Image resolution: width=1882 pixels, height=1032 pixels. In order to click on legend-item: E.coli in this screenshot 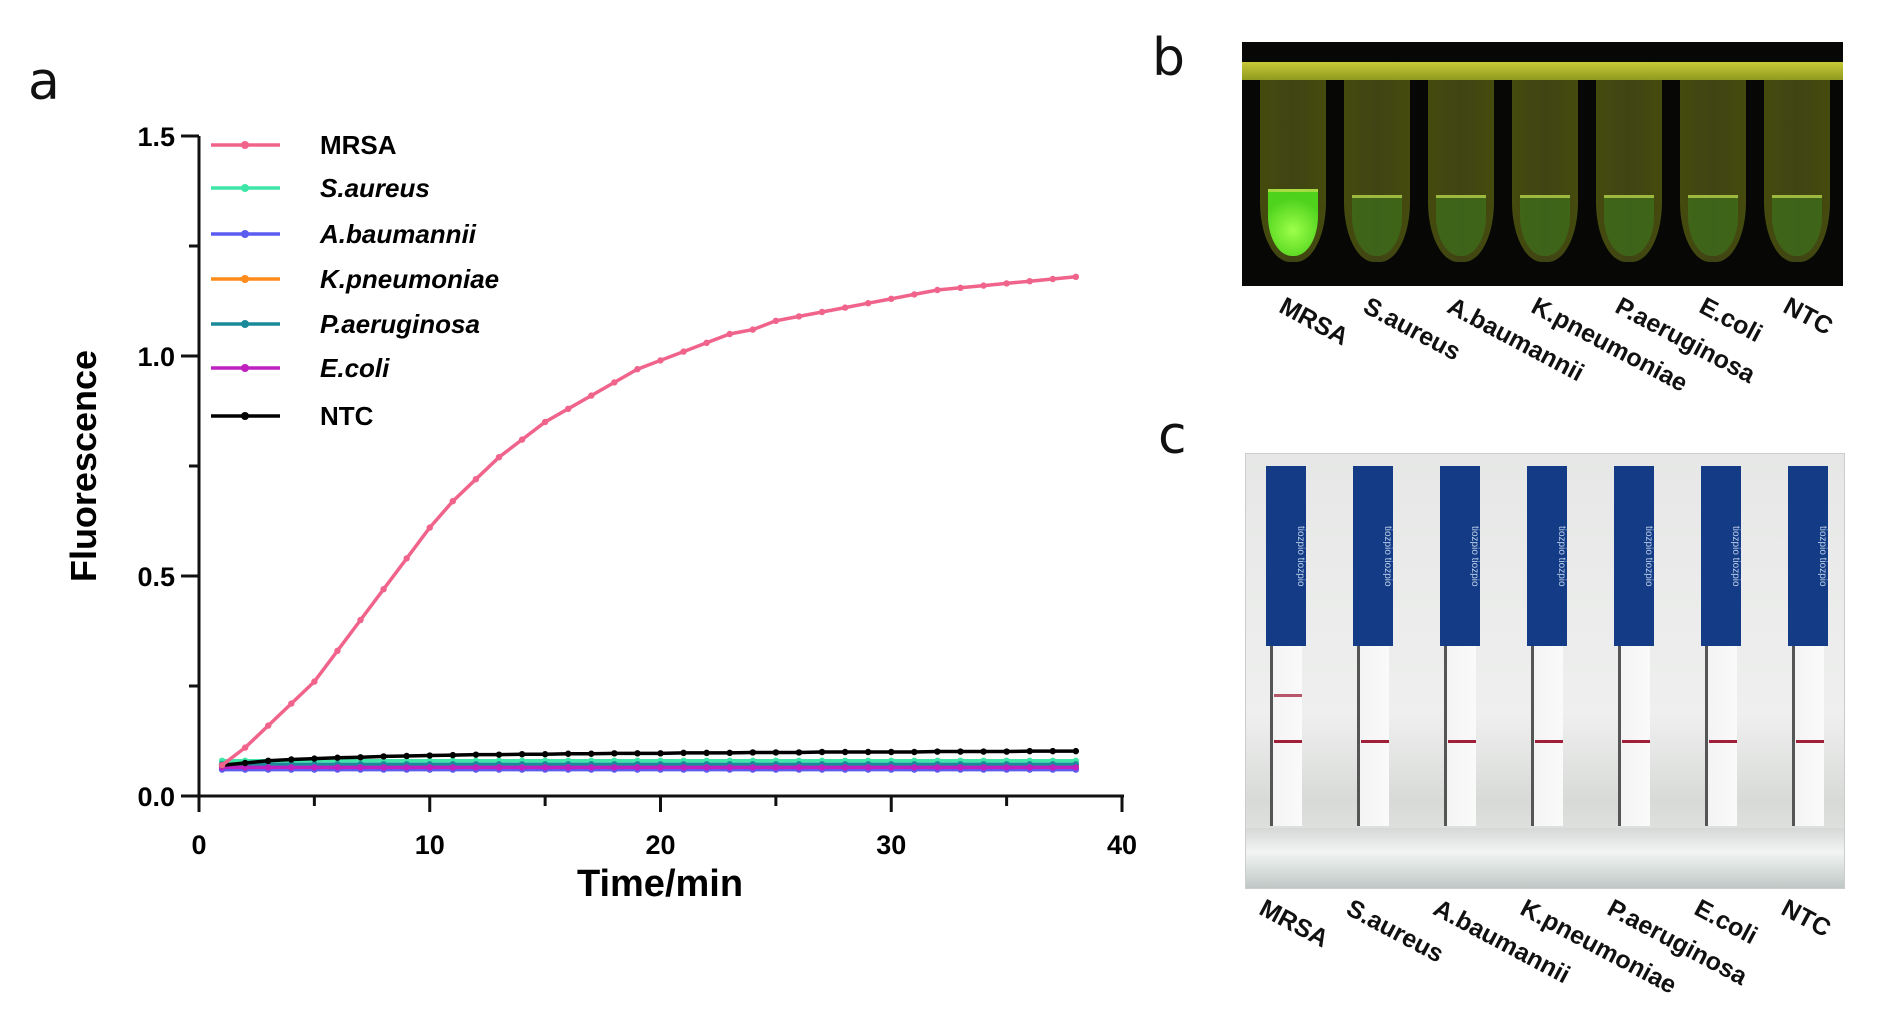, I will do `click(300, 368)`.